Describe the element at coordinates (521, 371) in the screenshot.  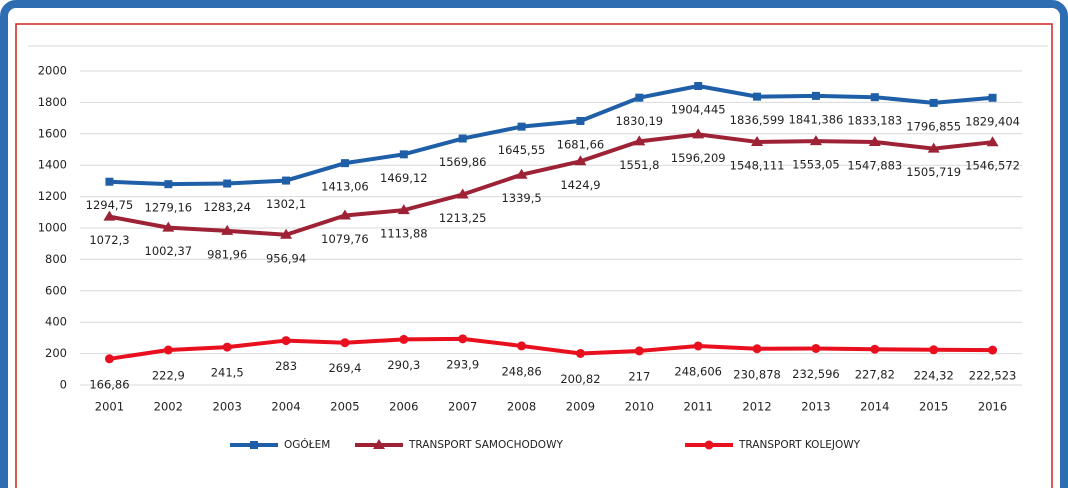
I see `data-label: 248,86` at that location.